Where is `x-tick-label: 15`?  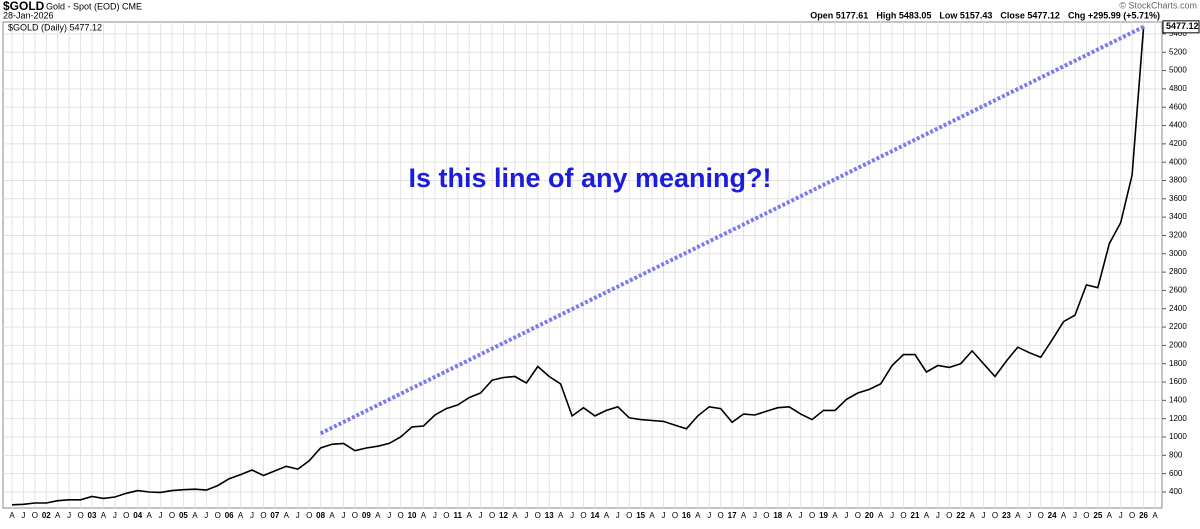 x-tick-label: 15 is located at coordinates (640, 515).